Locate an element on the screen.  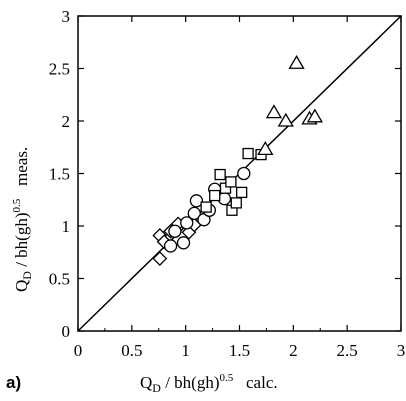
x-tick-label: 0 is located at coordinates (78, 350).